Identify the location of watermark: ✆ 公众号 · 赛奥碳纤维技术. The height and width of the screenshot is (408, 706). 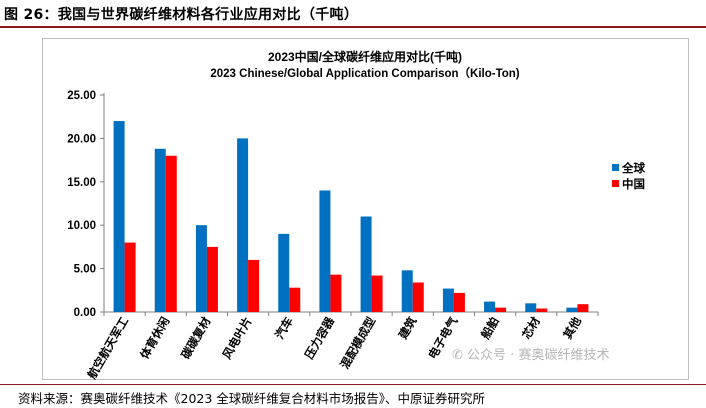
(530, 353).